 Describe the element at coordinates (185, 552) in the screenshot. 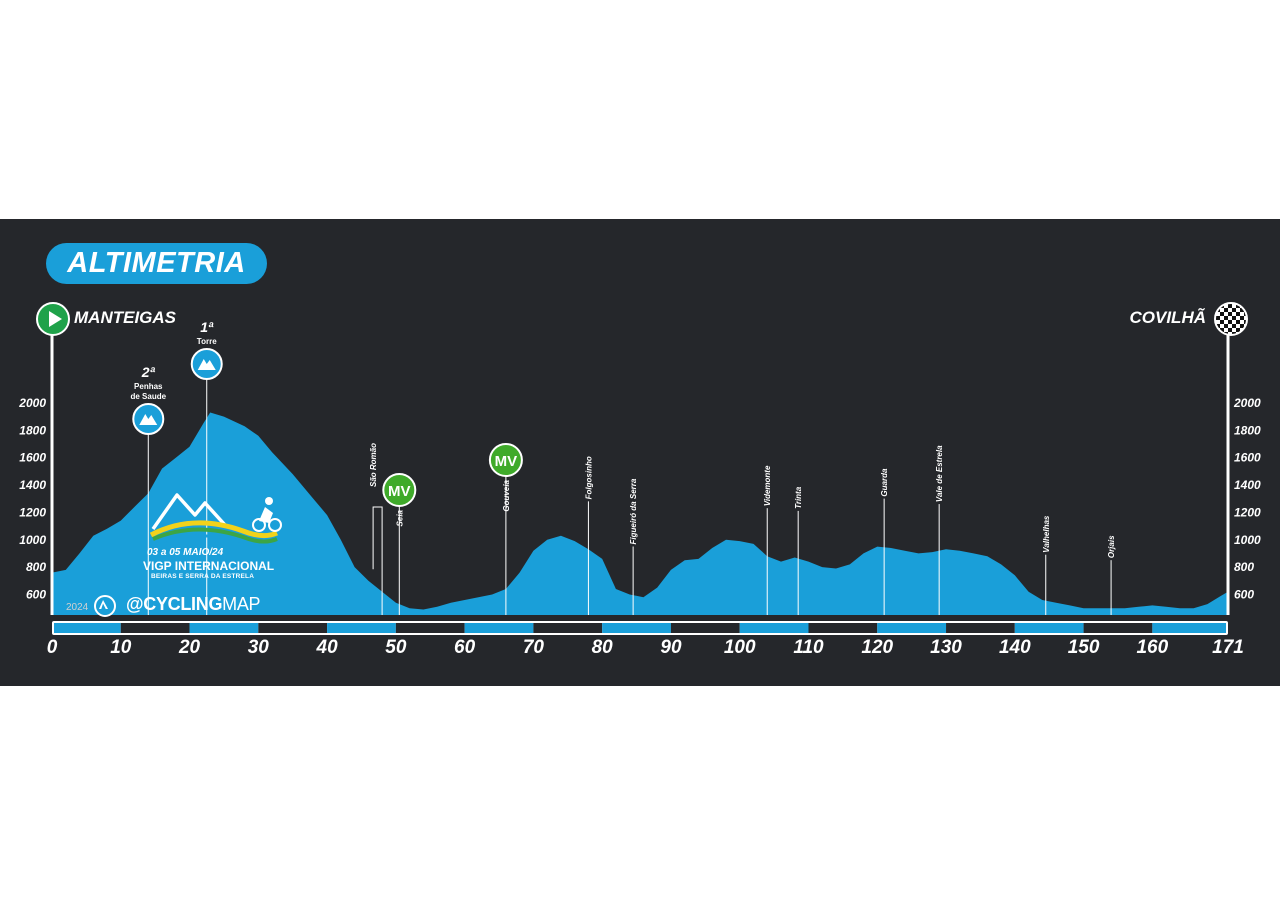

I see `race-dates: 03 a 05 MAIO/24` at that location.